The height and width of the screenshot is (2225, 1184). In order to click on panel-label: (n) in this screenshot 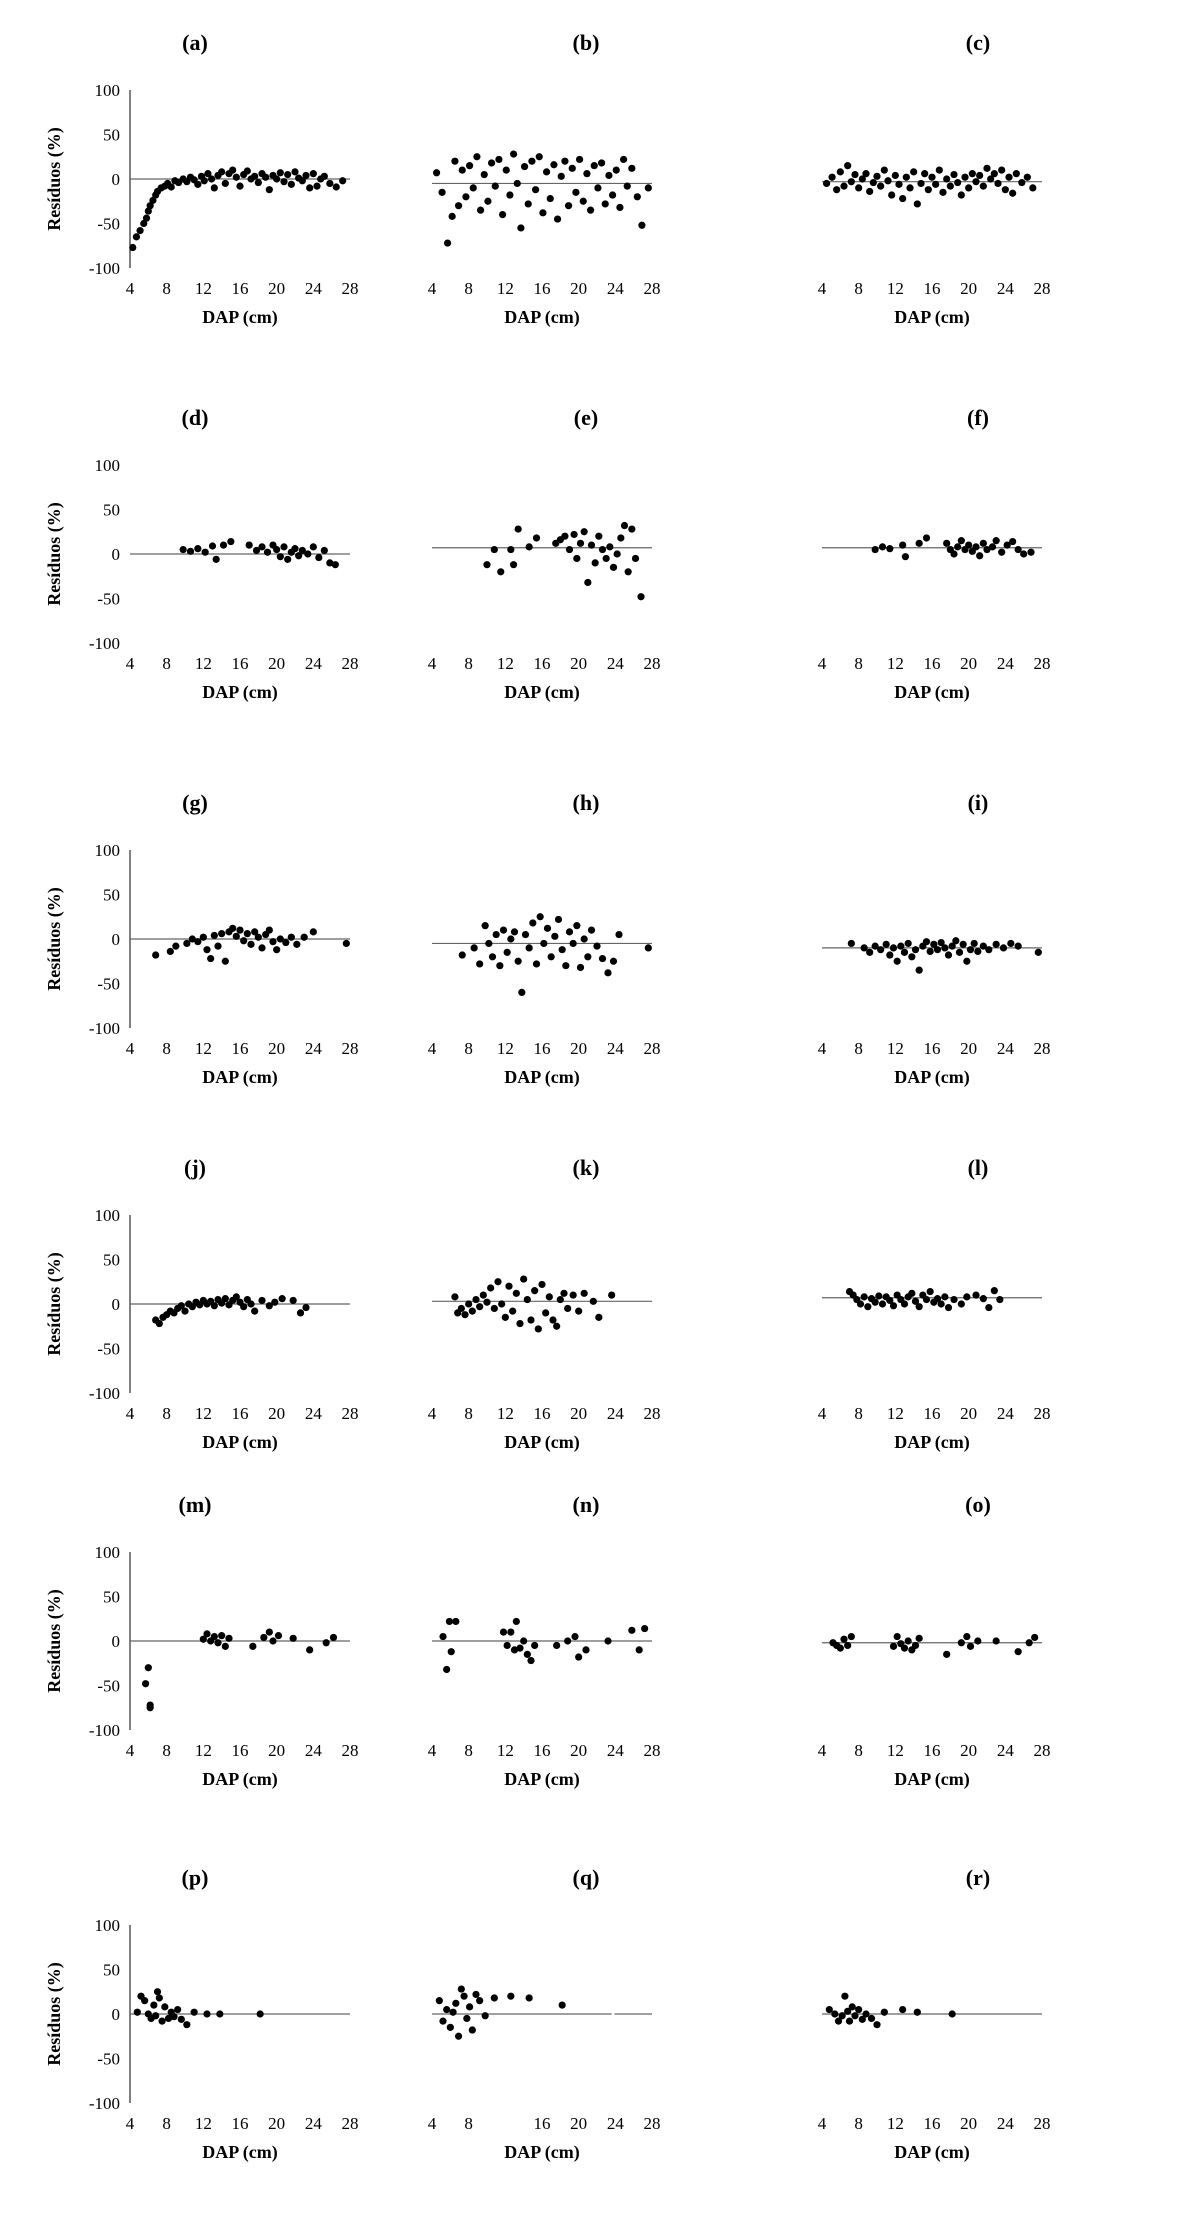, I will do `click(586, 1504)`.